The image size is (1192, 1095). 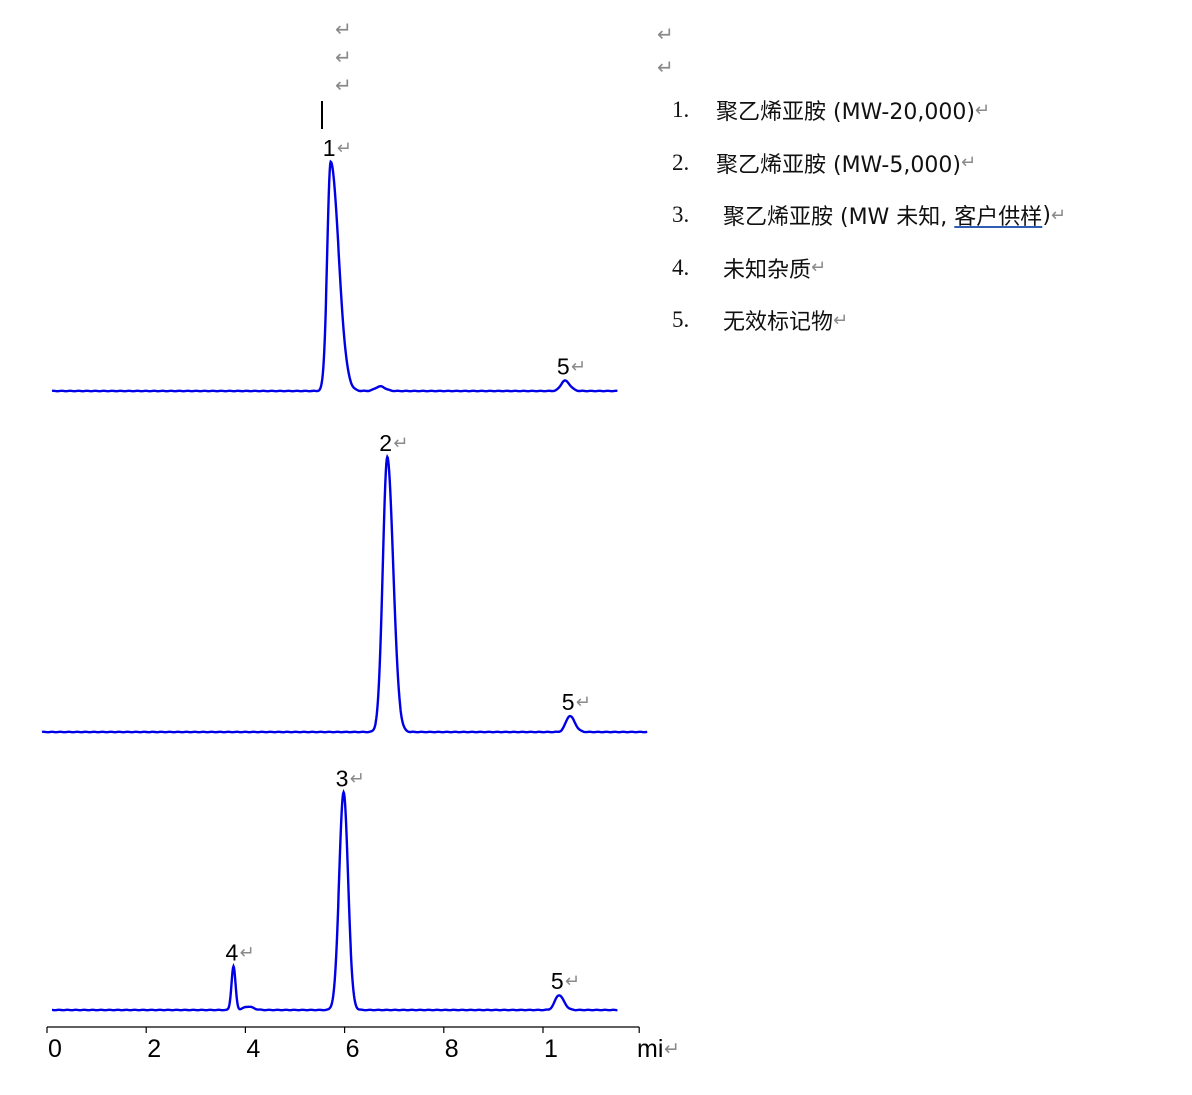 I want to click on legend-label: 聚乙烯亚胺 (MW-5,000), so click(x=838, y=165).